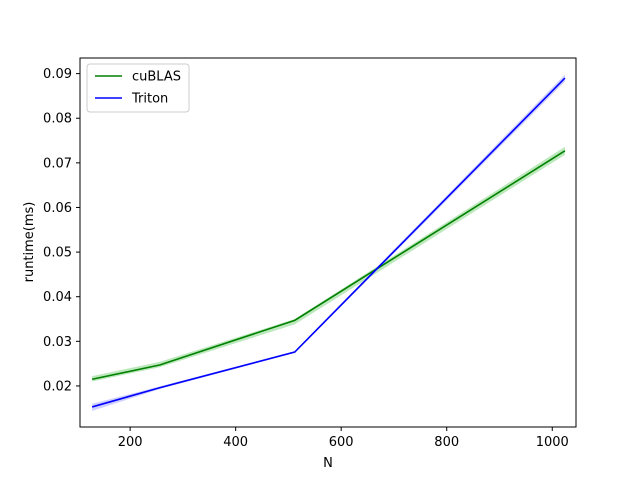  Describe the element at coordinates (328, 463) in the screenshot. I see `x-axis-label: N` at that location.